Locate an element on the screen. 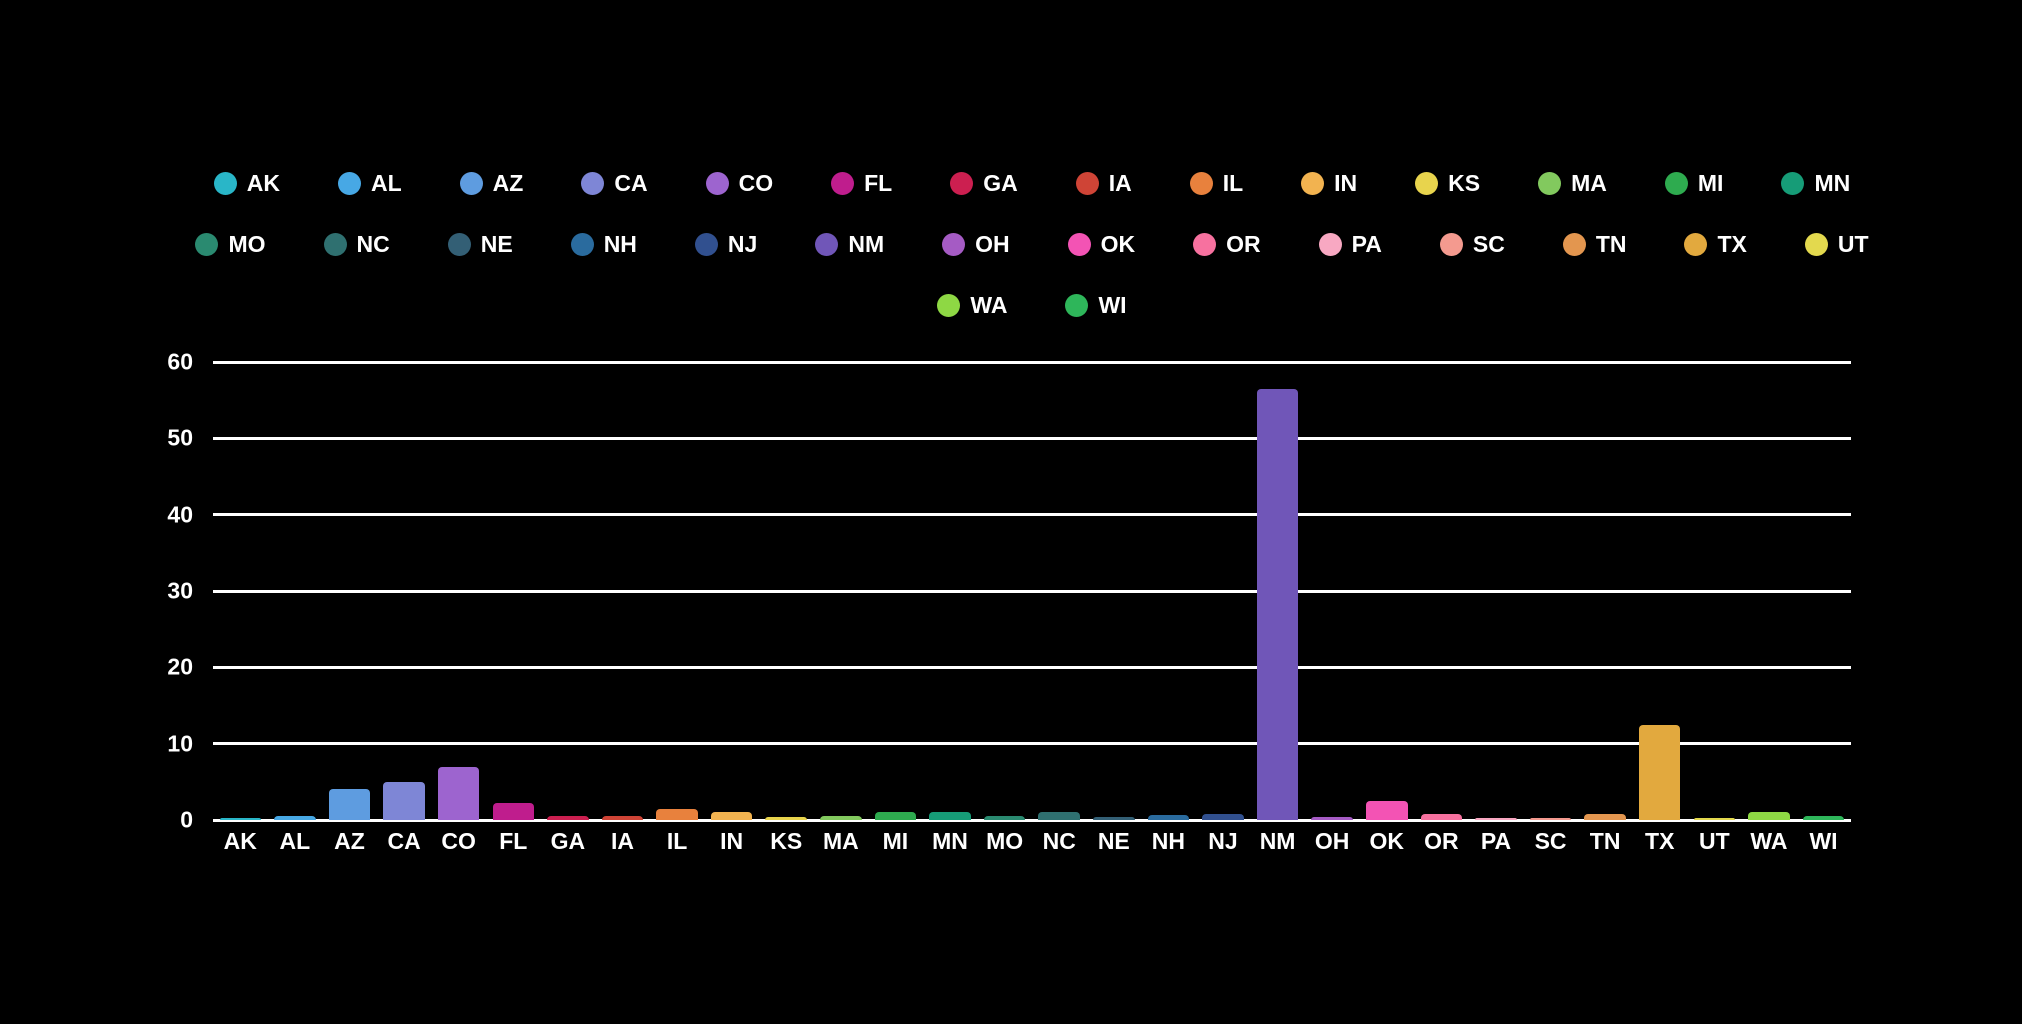 The height and width of the screenshot is (1024, 2022). bar-ks is located at coordinates (786, 818).